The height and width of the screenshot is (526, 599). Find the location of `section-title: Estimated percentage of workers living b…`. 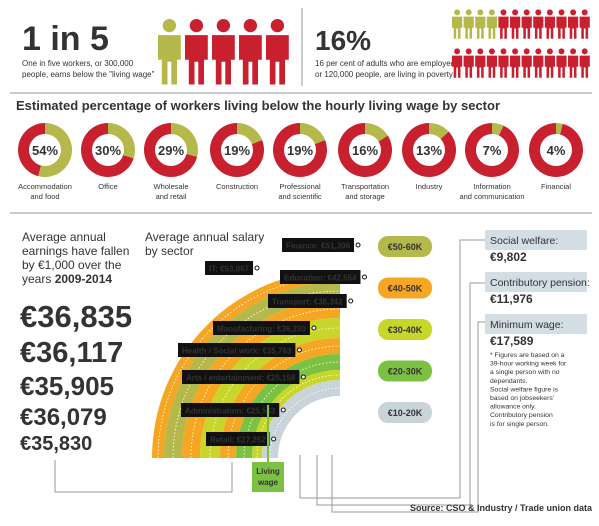

section-title: Estimated percentage of workers living b… is located at coordinates (258, 105).